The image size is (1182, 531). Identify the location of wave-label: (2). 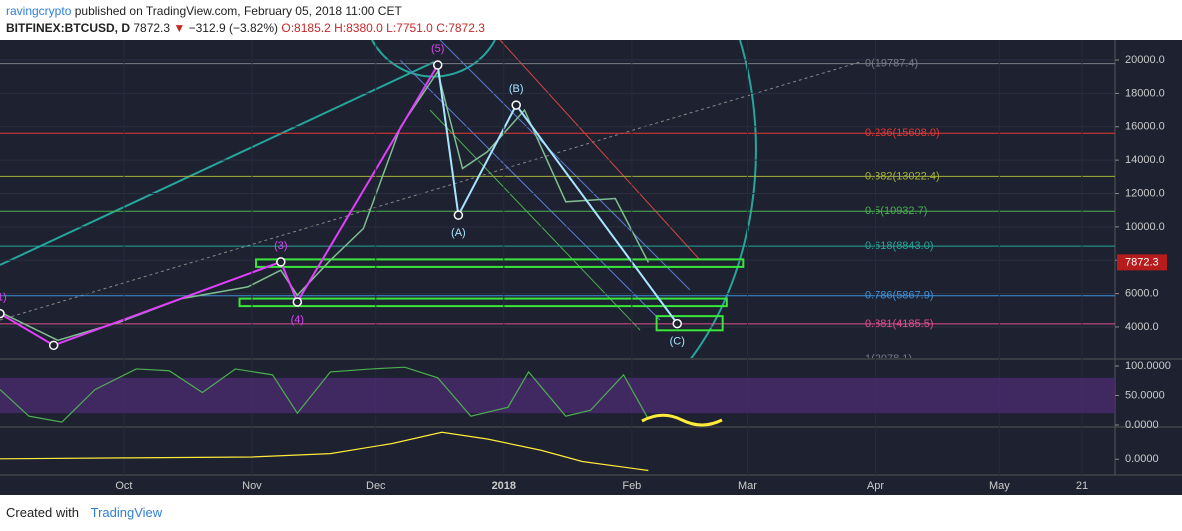
(53, 363).